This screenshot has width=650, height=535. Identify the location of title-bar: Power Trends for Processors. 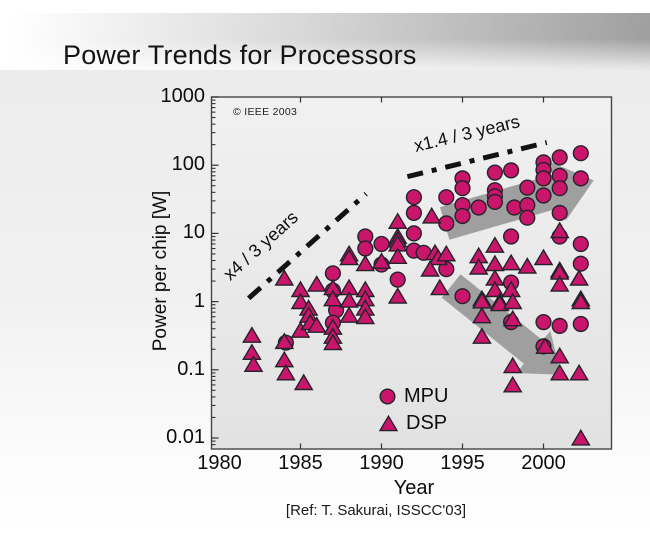
(325, 41).